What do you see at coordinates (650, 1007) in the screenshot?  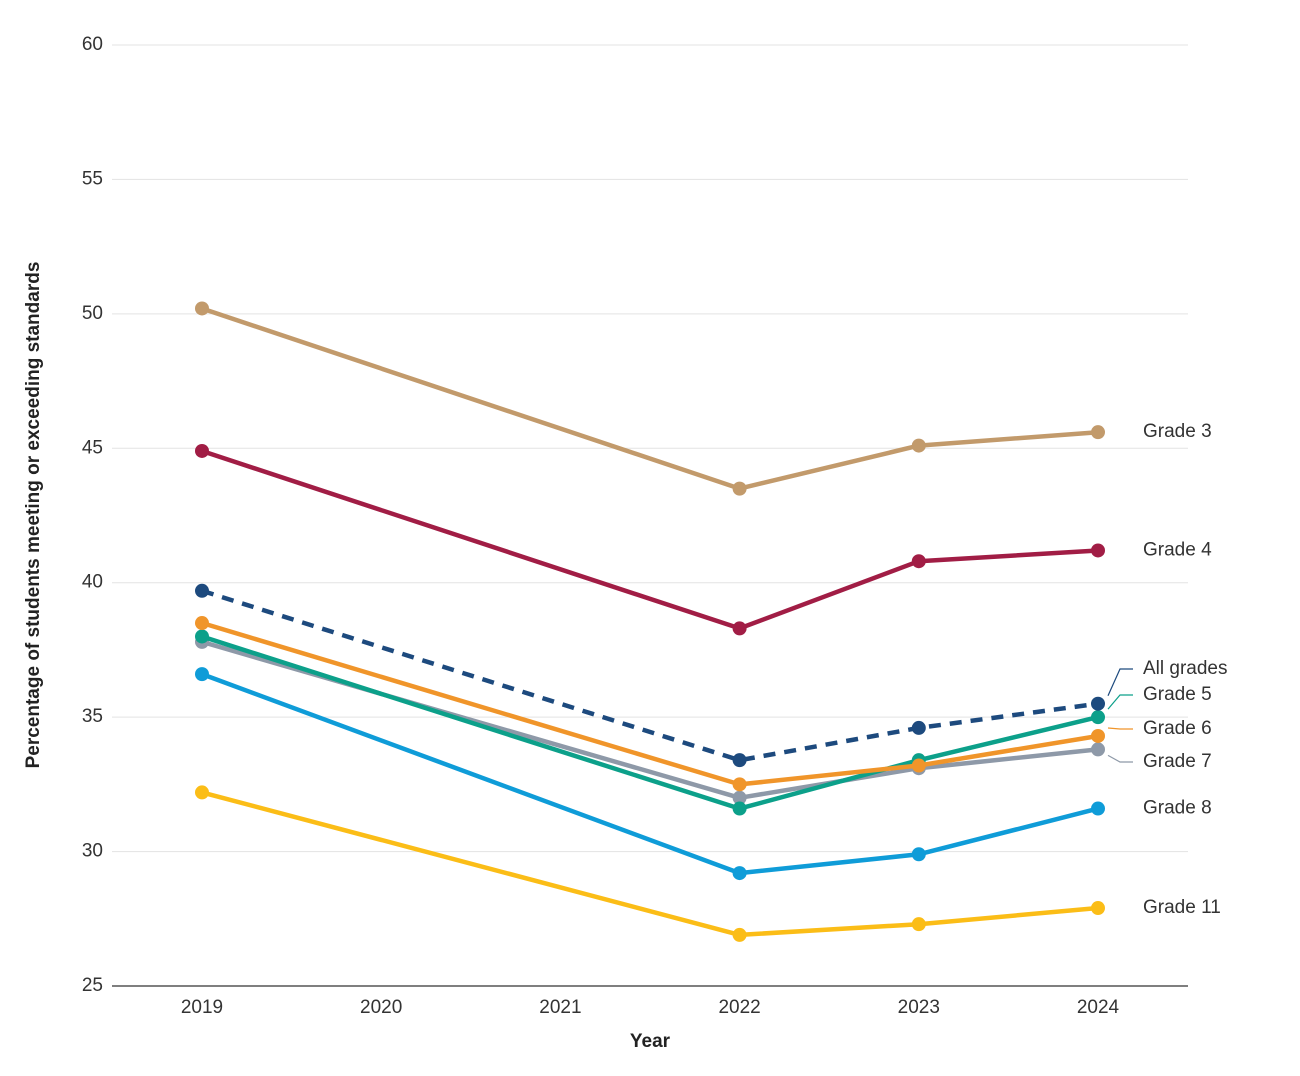 I see `x-axis-ticks: 2019 2020 2021 2022 2023 2024` at bounding box center [650, 1007].